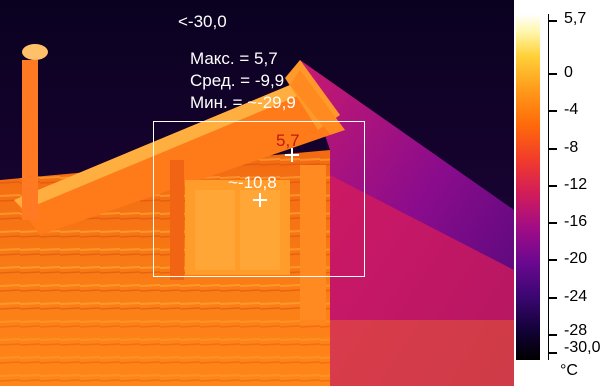 The width and height of the screenshot is (616, 386). Describe the element at coordinates (582, 347) in the screenshot. I see `scale-label-min: -30,0` at that location.